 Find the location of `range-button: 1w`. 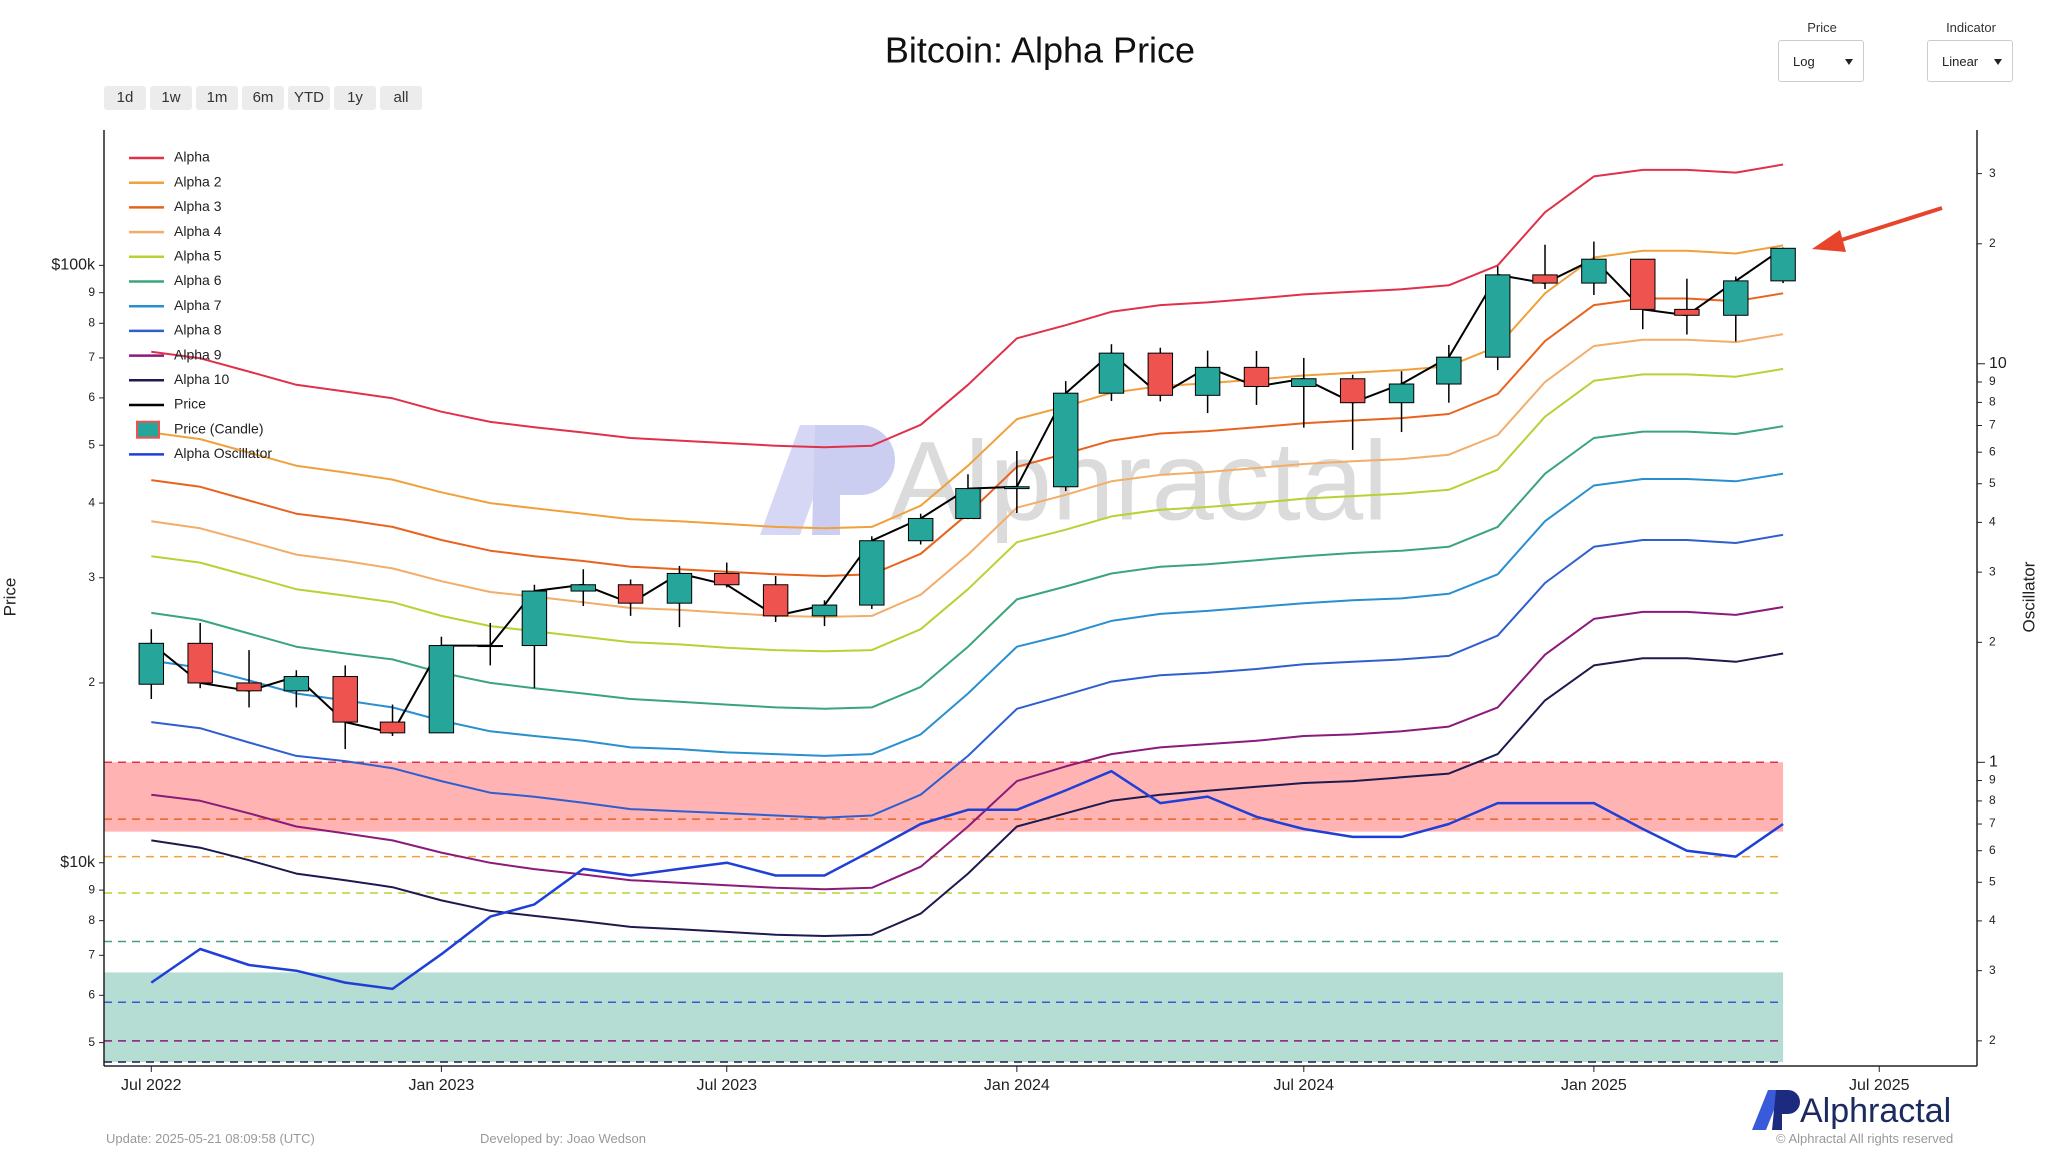

range-button: 1w is located at coordinates (171, 98).